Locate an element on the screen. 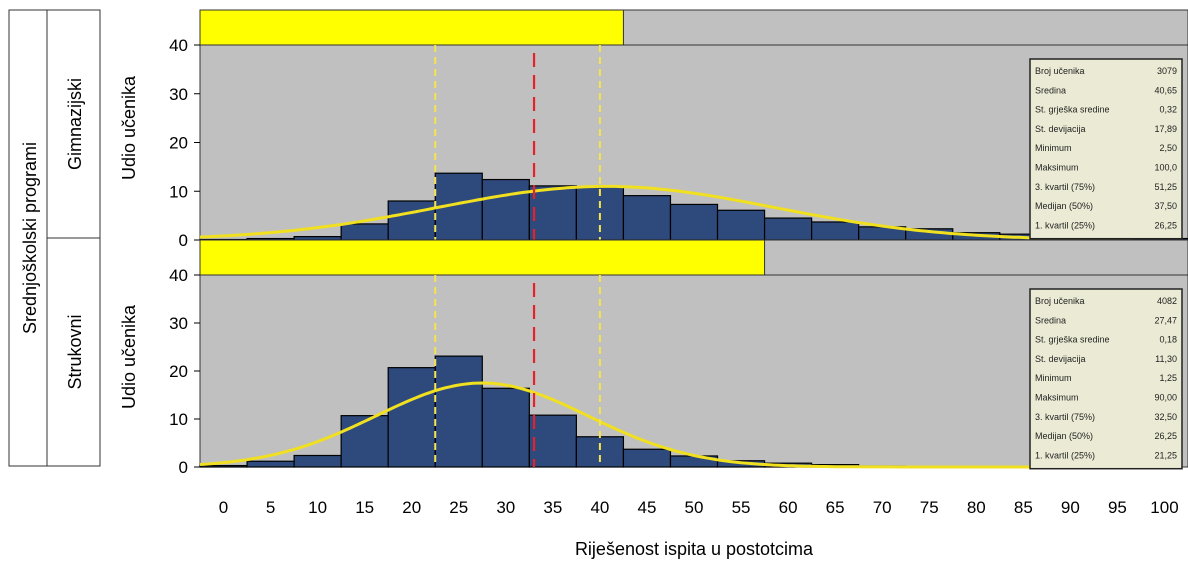 The height and width of the screenshot is (568, 1188). x-tick-label: 85 is located at coordinates (1023, 507).